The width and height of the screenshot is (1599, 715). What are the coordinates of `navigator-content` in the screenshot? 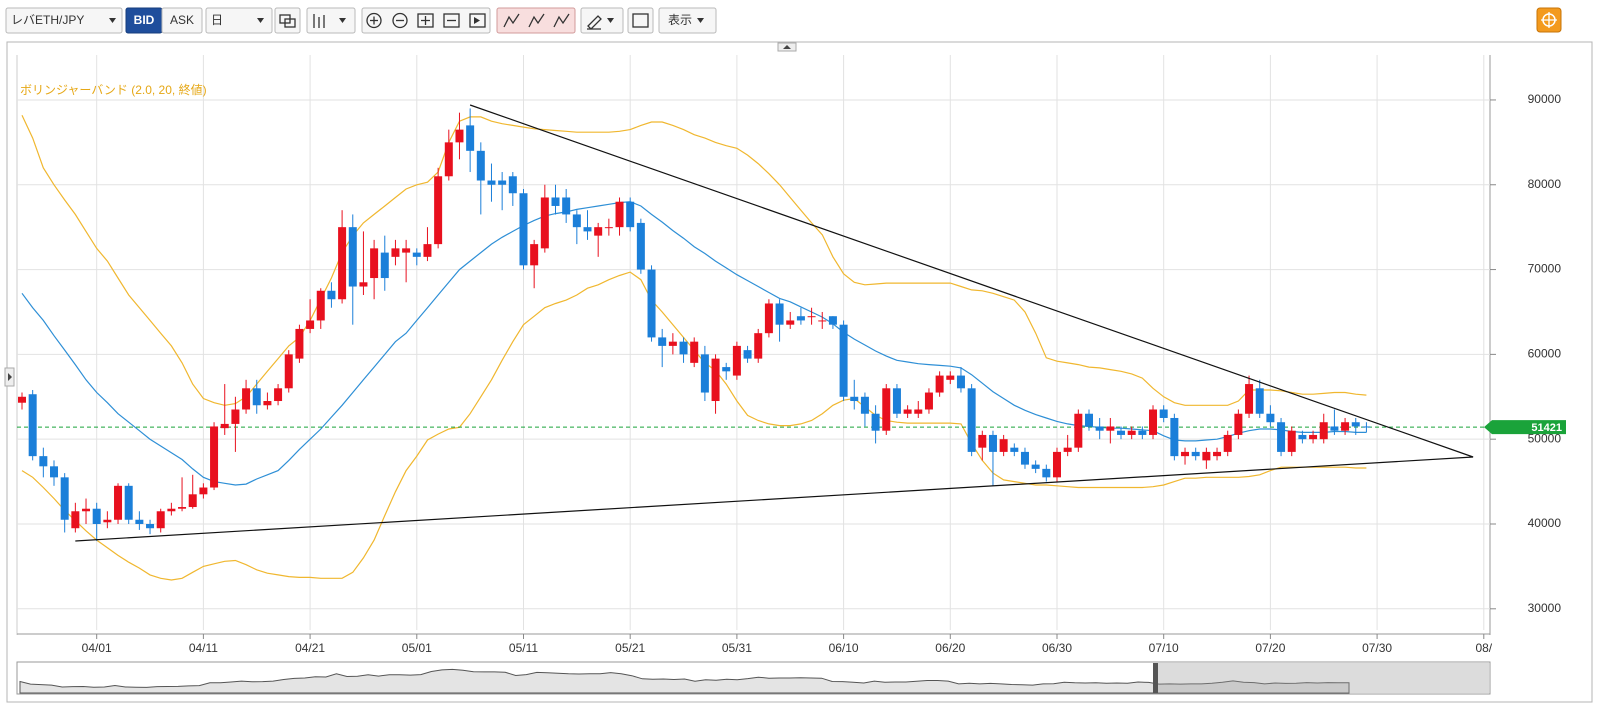 It's located at (754, 678).